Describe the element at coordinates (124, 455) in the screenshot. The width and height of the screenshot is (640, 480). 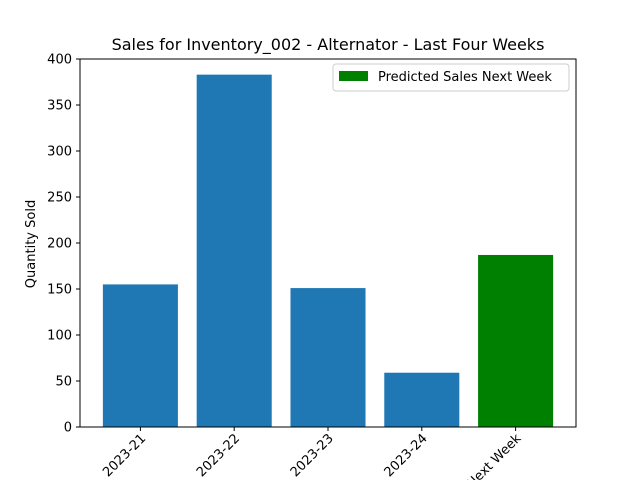
I see `x-tick-label: 2023-21` at that location.